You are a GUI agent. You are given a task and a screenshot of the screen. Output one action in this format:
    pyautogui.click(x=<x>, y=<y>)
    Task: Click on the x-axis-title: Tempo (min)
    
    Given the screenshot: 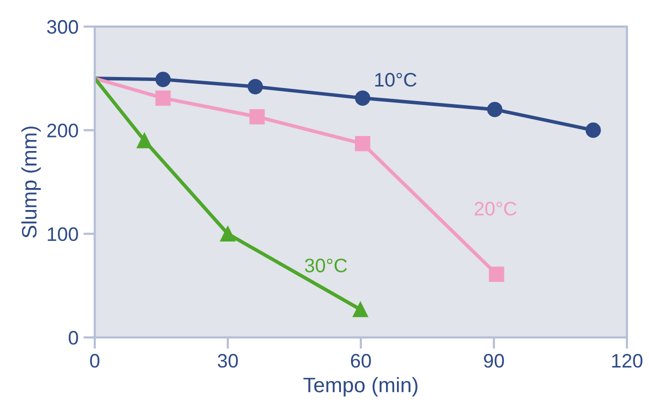 What is the action you would take?
    pyautogui.click(x=360, y=386)
    